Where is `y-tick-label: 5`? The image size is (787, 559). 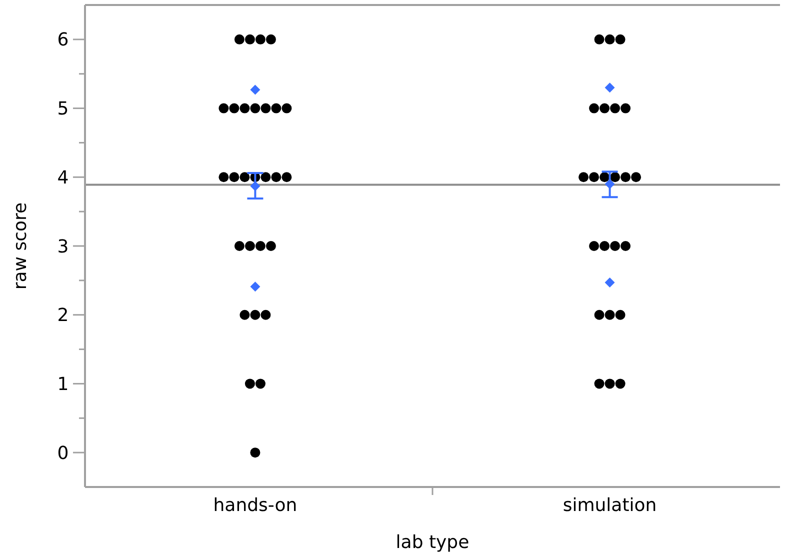 y-tick-label: 5 is located at coordinates (63, 109).